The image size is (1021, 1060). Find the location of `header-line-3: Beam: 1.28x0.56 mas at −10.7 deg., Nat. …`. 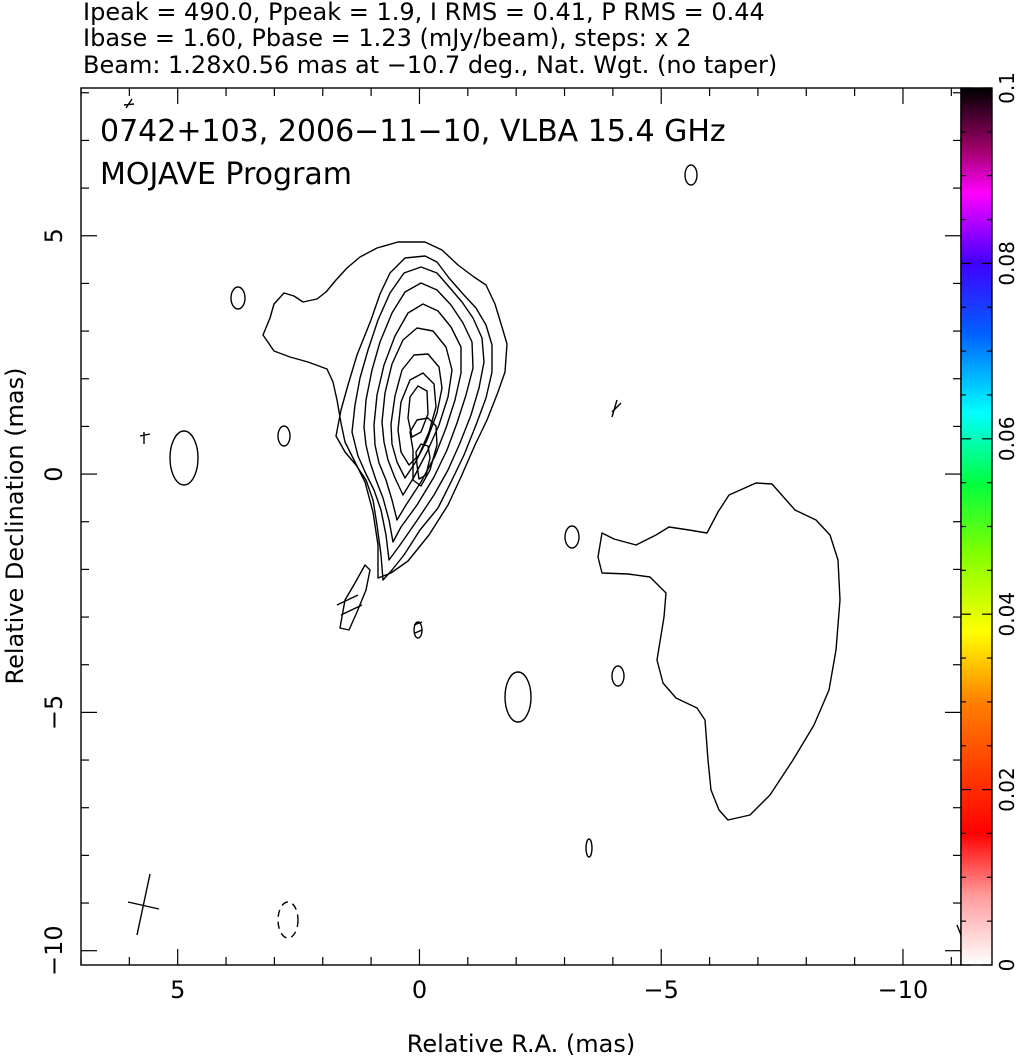

header-line-3: Beam: 1.28x0.56 mas at −10.7 deg., Nat. … is located at coordinates (430, 65).